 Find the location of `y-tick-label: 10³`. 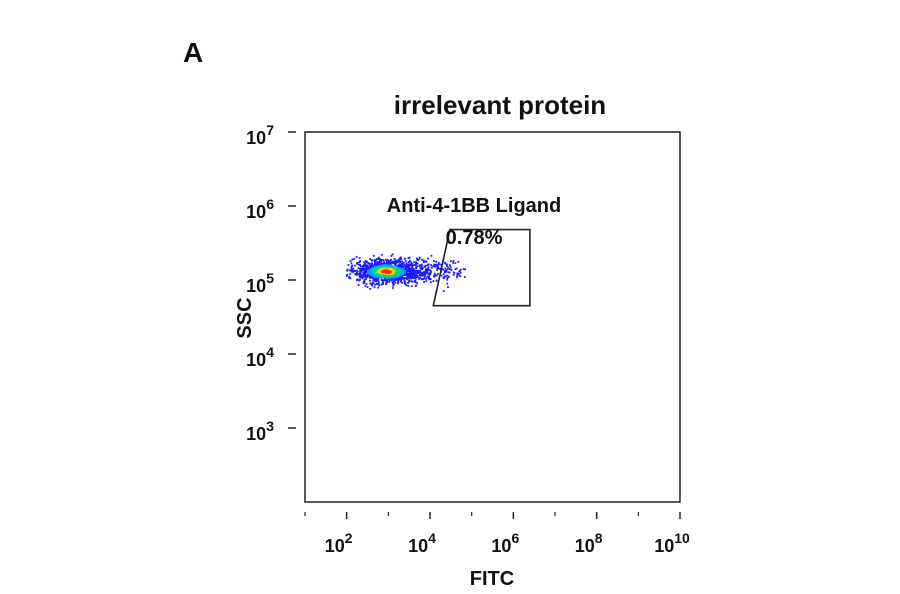

y-tick-label: 10³ is located at coordinates (260, 431).